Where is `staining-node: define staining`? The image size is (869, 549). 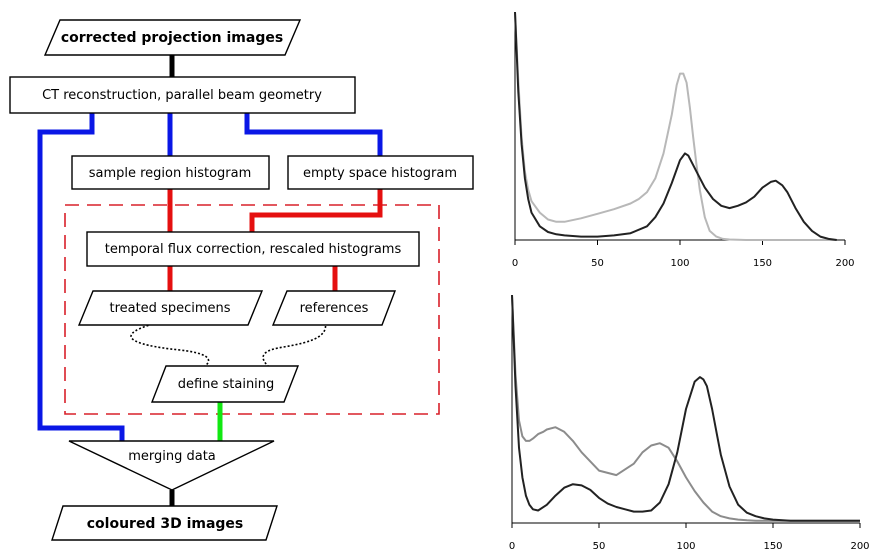
staining-node: define staining is located at coordinates (225, 384).